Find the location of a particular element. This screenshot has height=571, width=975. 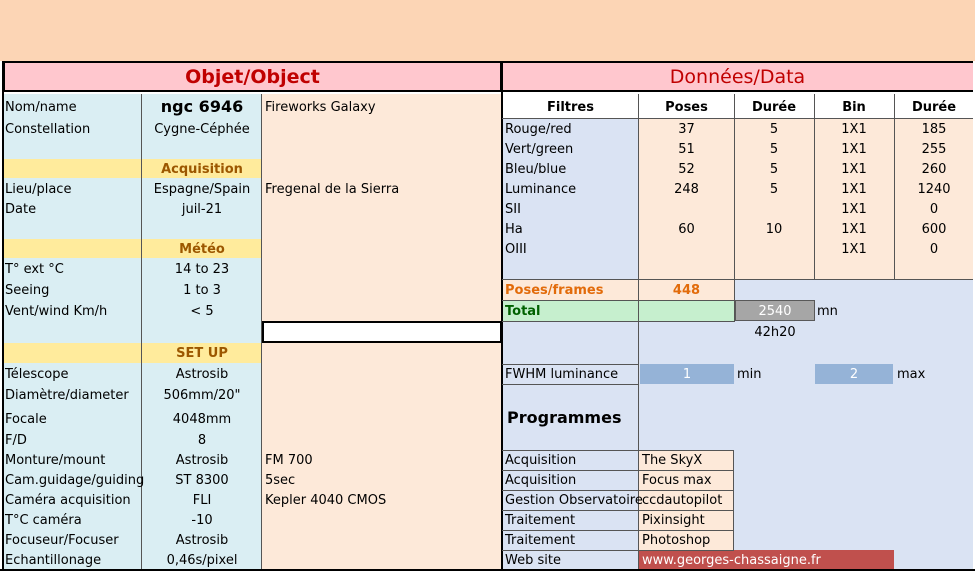

label-telescope: Télescope is located at coordinates (37, 374).